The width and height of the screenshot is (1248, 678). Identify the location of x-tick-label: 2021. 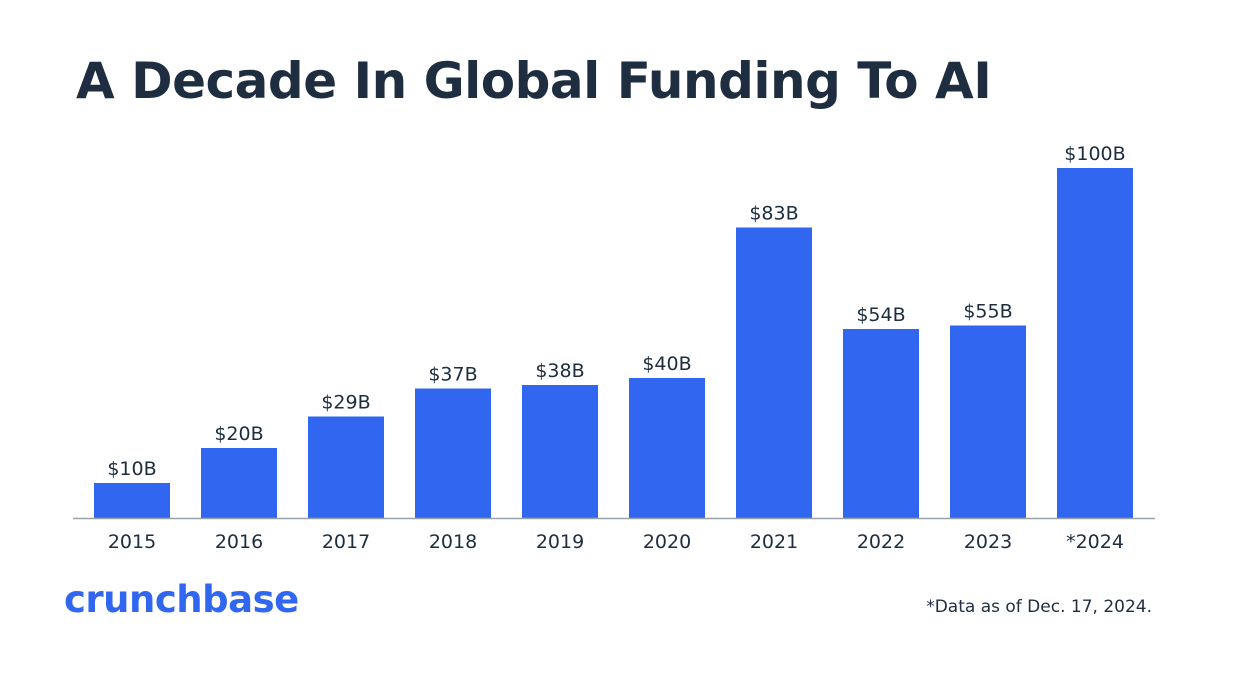
(774, 542).